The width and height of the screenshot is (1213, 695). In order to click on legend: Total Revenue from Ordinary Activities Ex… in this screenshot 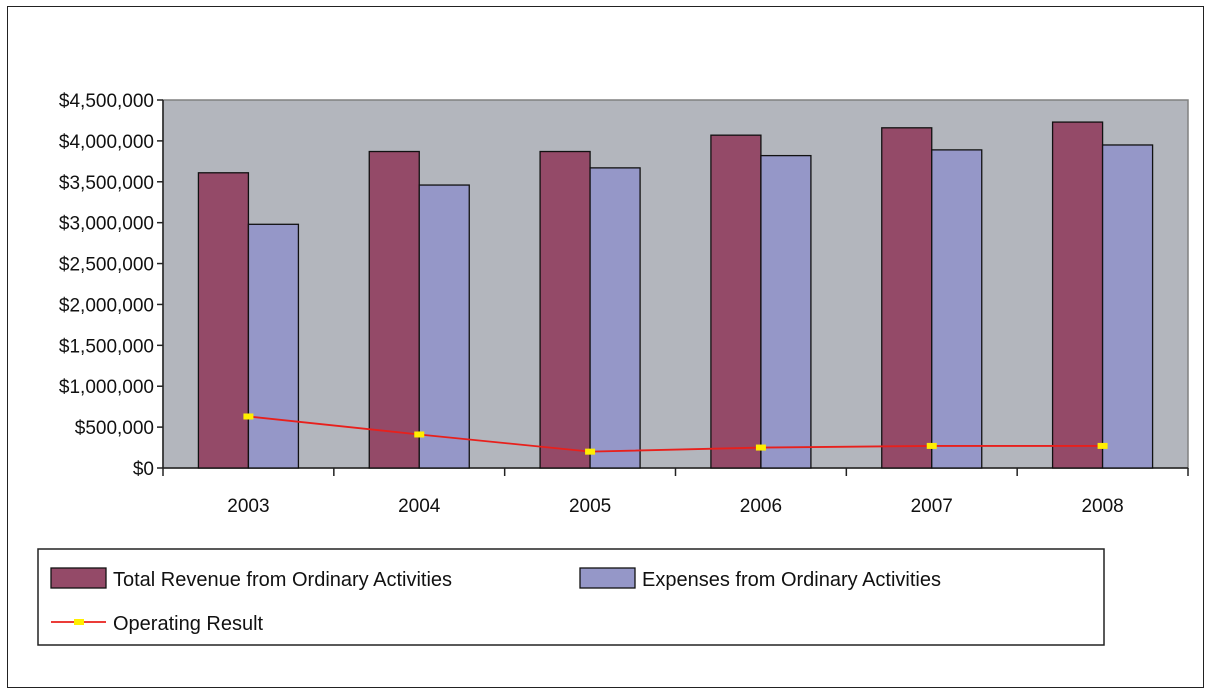, I will do `click(571, 597)`.